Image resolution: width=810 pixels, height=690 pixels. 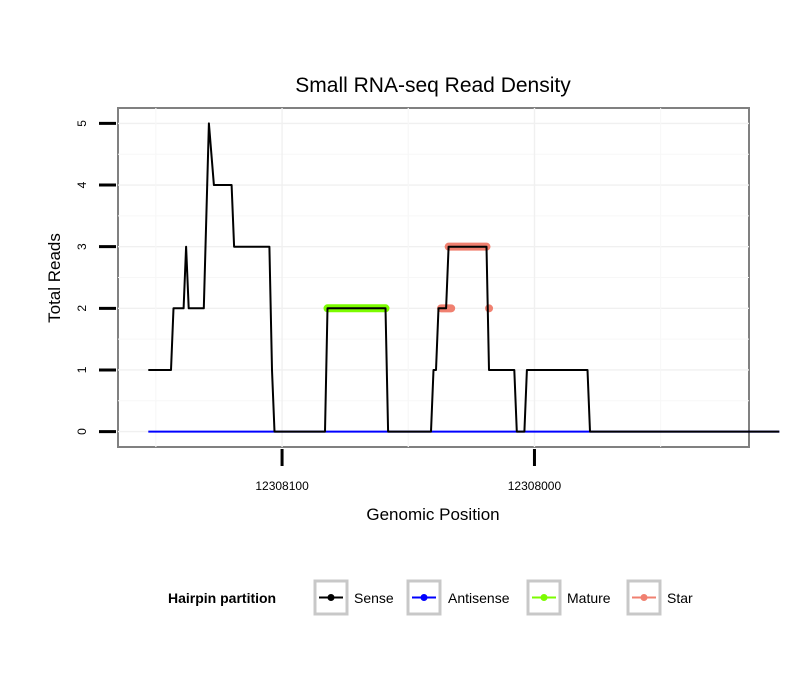 I want to click on legend-item-mature: Mature, so click(x=568, y=597).